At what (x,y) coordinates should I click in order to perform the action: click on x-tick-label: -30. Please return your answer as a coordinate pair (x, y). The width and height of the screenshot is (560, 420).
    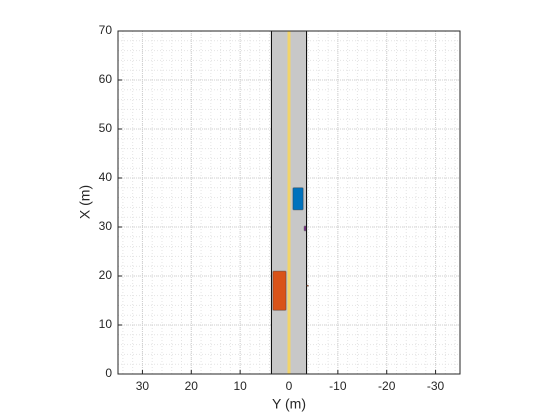
    Looking at the image, I should click on (436, 386).